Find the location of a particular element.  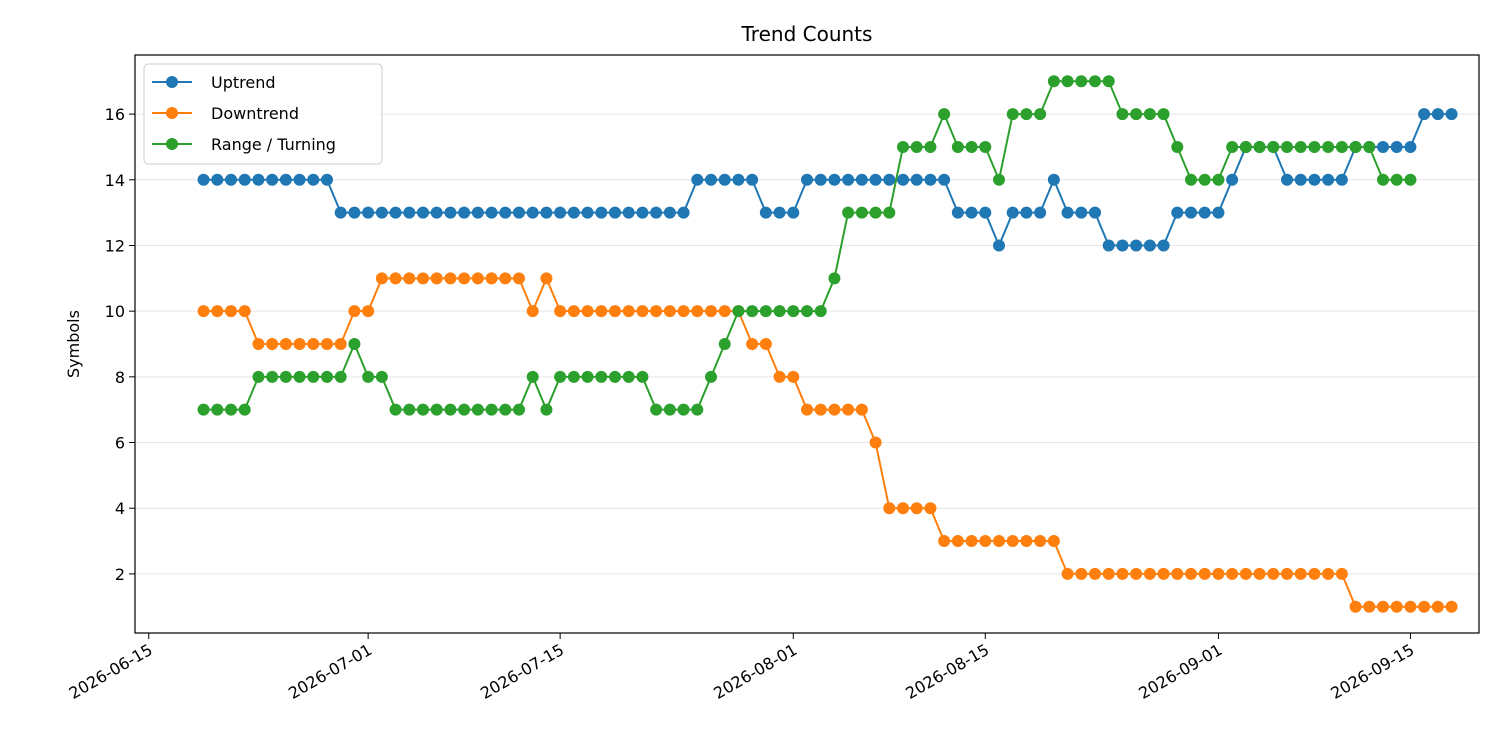

legend-item: Uptrend is located at coordinates (214, 82).